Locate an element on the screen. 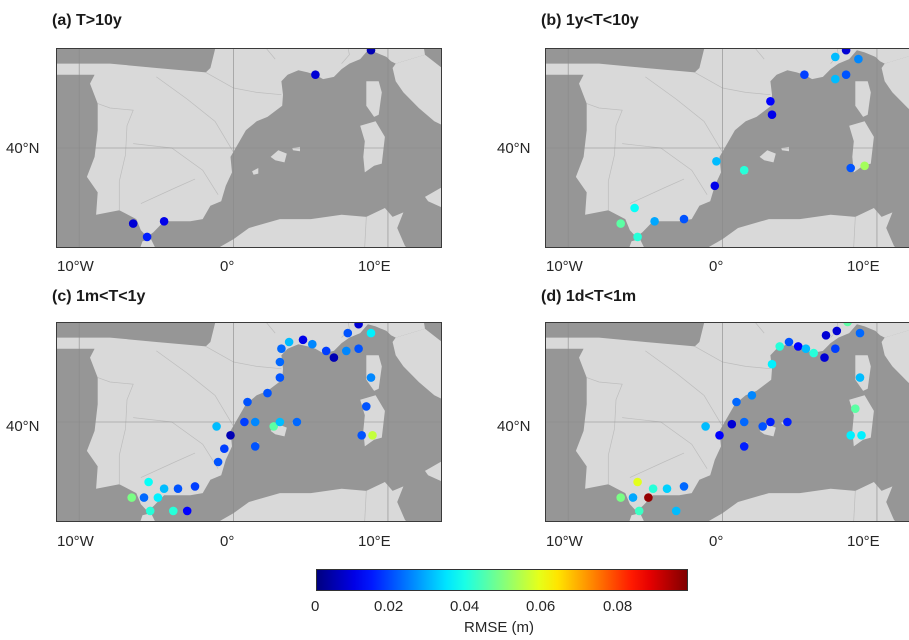 Image resolution: width=909 pixels, height=640 pixels. land-sardinia is located at coordinates (861, 147).